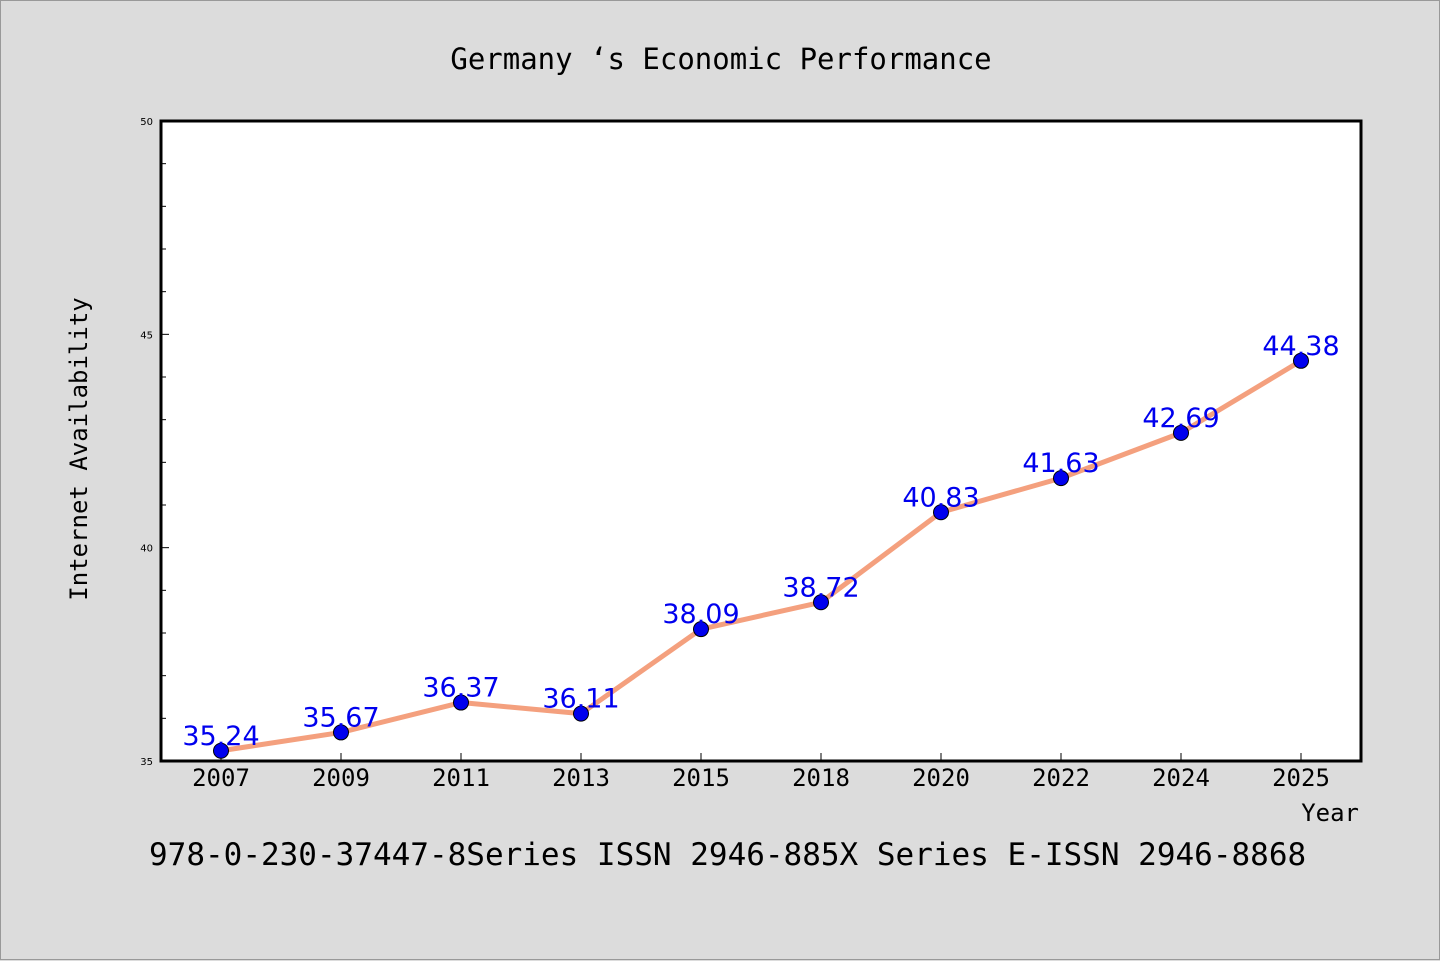 This screenshot has height=961, width=1440. I want to click on x-tick-label: 2020, so click(941, 778).